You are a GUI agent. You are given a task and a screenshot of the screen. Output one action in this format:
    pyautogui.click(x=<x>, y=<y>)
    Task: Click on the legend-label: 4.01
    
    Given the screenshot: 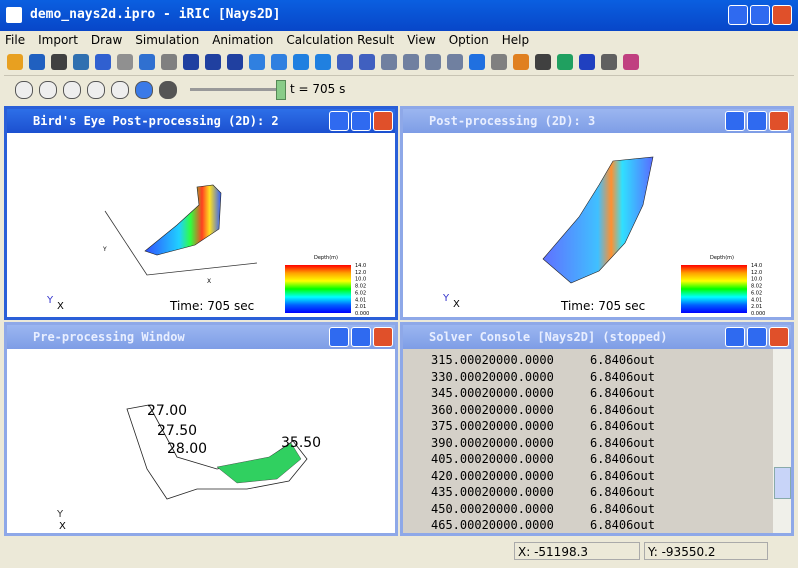 What is the action you would take?
    pyautogui.click(x=360, y=300)
    